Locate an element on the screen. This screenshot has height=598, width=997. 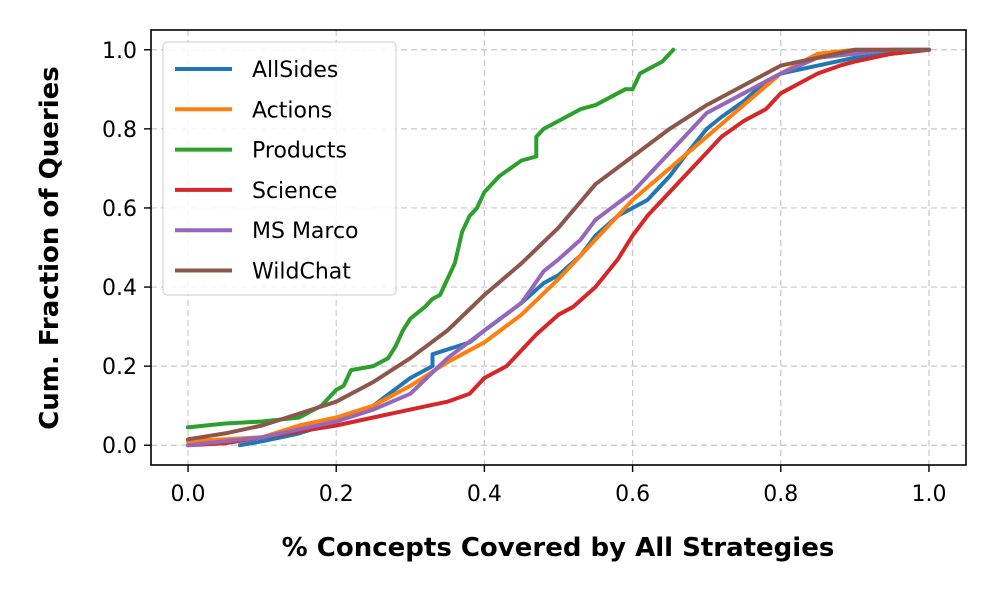
legend-label: WildChat is located at coordinates (301, 272).